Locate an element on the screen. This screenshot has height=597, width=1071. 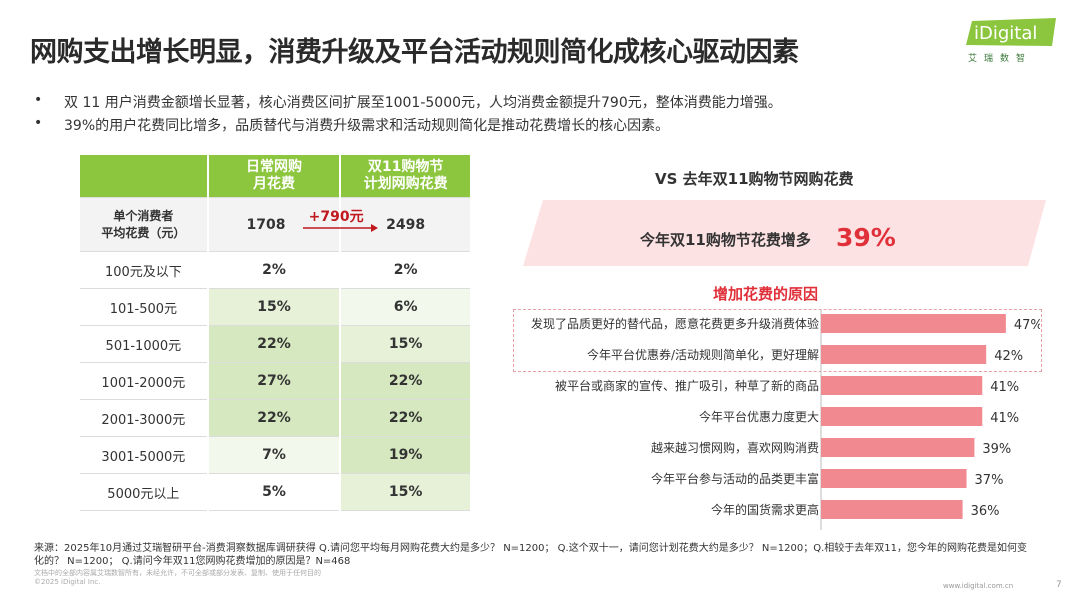
avg-monthly-number: 1708 is located at coordinates (266, 224).